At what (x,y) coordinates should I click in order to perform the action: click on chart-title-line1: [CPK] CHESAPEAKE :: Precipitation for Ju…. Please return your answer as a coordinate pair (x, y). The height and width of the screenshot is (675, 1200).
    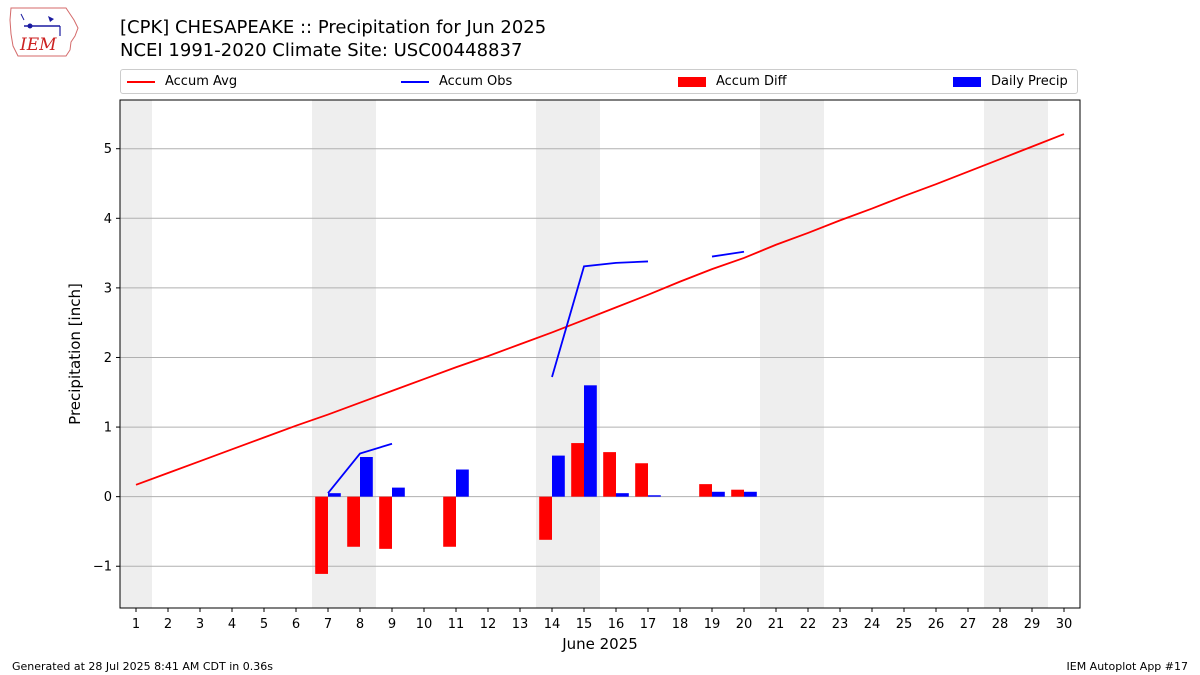
    Looking at the image, I should click on (333, 27).